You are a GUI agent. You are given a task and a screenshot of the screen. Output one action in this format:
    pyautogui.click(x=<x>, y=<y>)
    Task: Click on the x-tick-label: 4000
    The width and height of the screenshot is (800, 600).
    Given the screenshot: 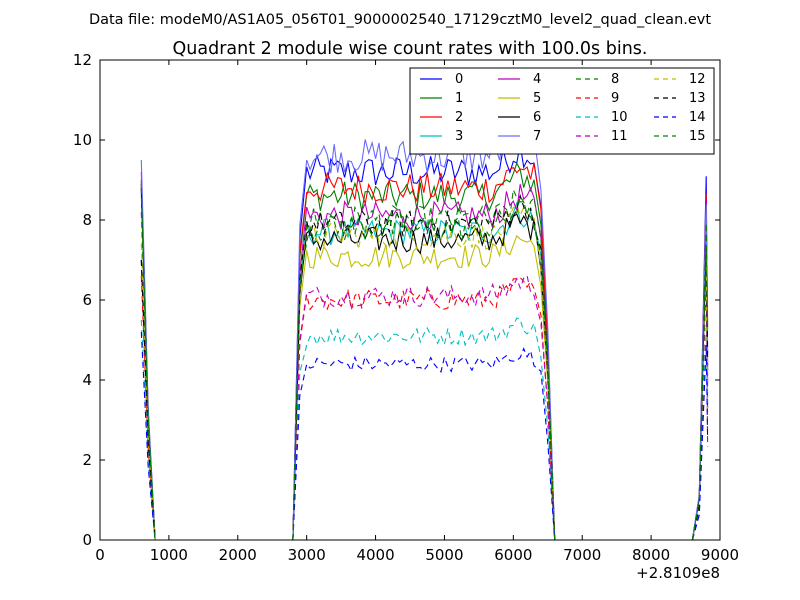 What is the action you would take?
    pyautogui.click(x=375, y=555)
    